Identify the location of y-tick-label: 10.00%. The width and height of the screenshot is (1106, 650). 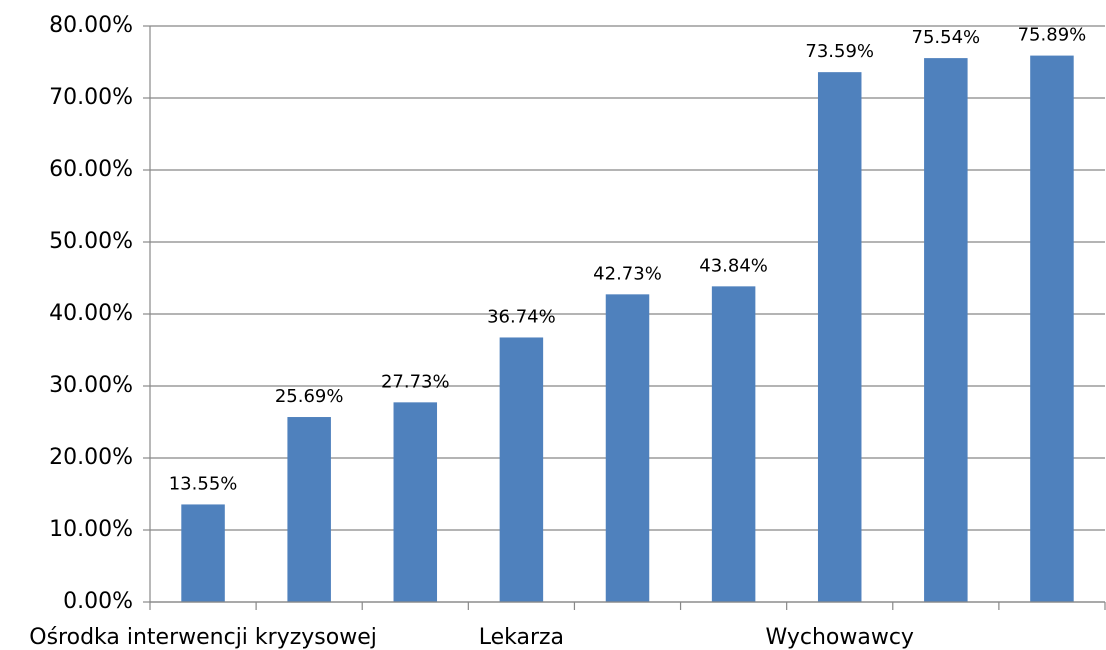
(91, 529).